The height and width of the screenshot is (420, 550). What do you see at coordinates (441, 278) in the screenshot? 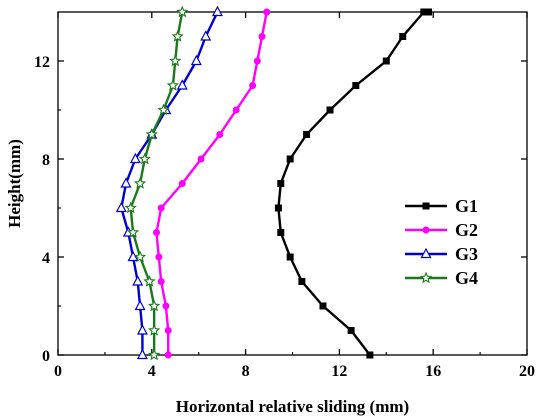
I see `legend-item-g4: G4` at bounding box center [441, 278].